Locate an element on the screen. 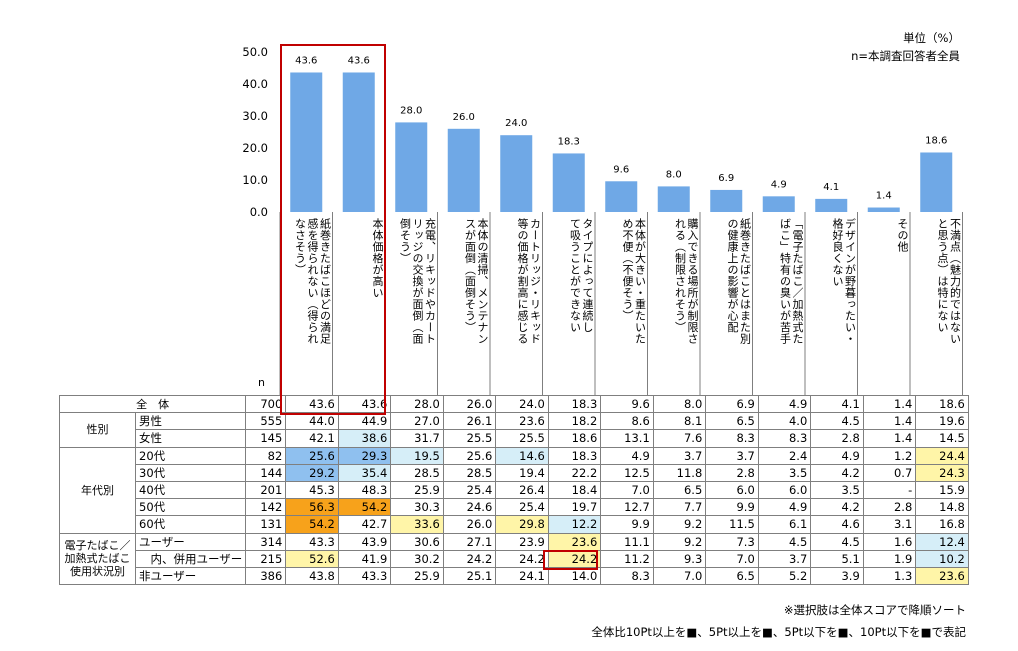 The width and height of the screenshot is (1018, 651). category-label: 紙巻きたばこほどの満足 感を得られない（得られ なさそう） is located at coordinates (312, 281).